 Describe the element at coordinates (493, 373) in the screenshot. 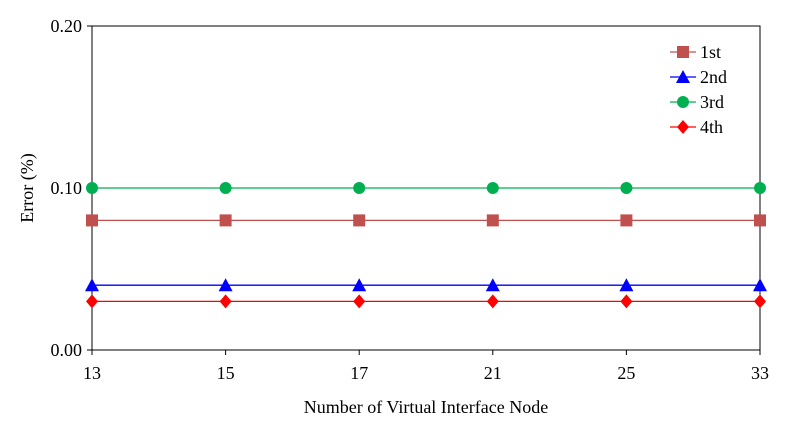

I see `x-tick-label: 21` at that location.